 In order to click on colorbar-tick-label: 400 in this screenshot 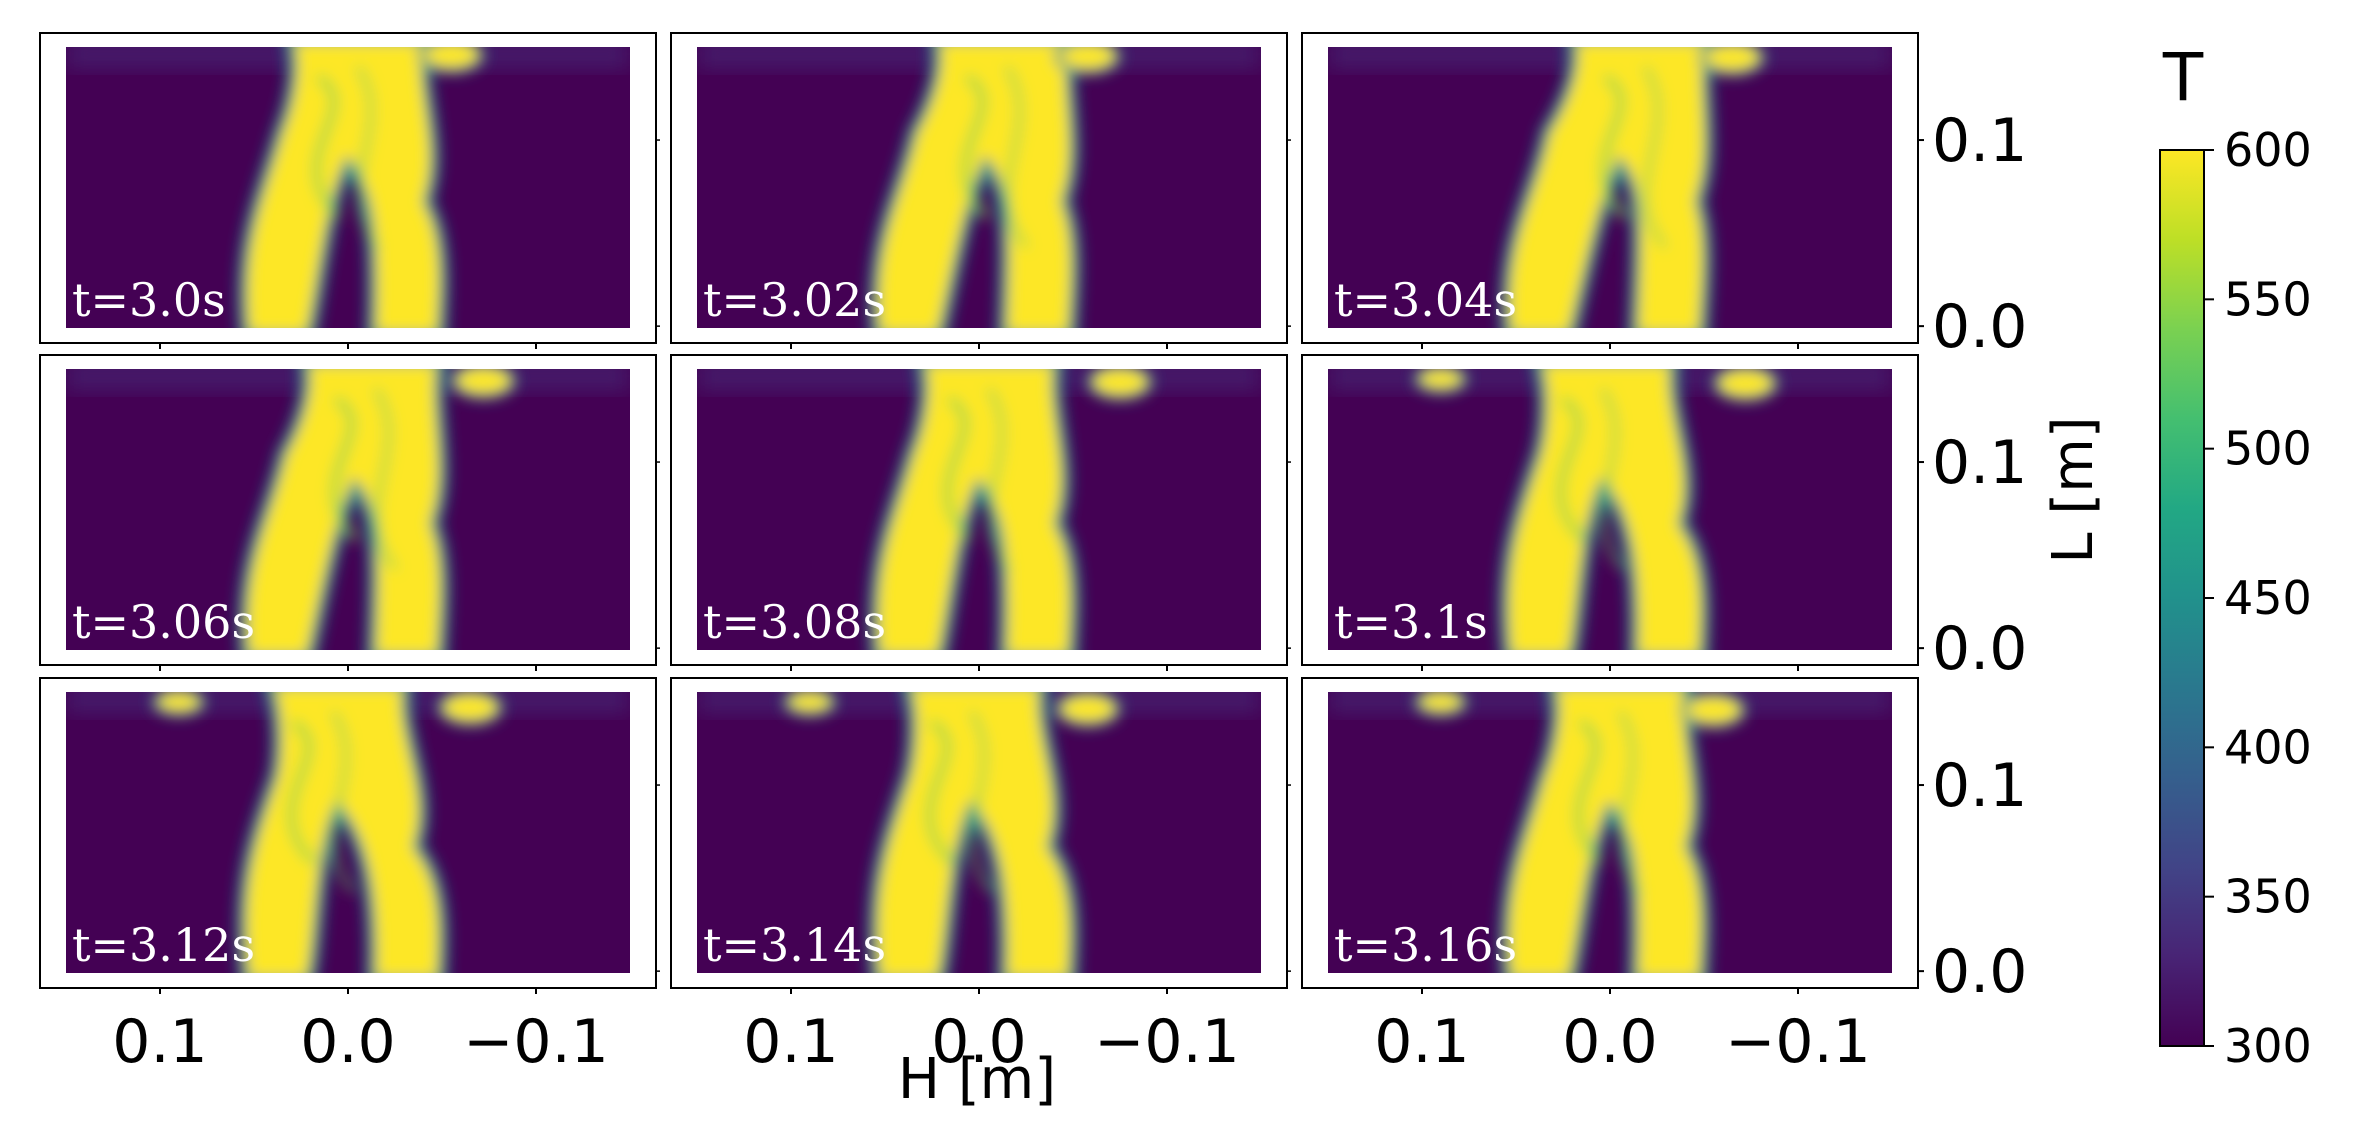, I will do `click(2268, 747)`.